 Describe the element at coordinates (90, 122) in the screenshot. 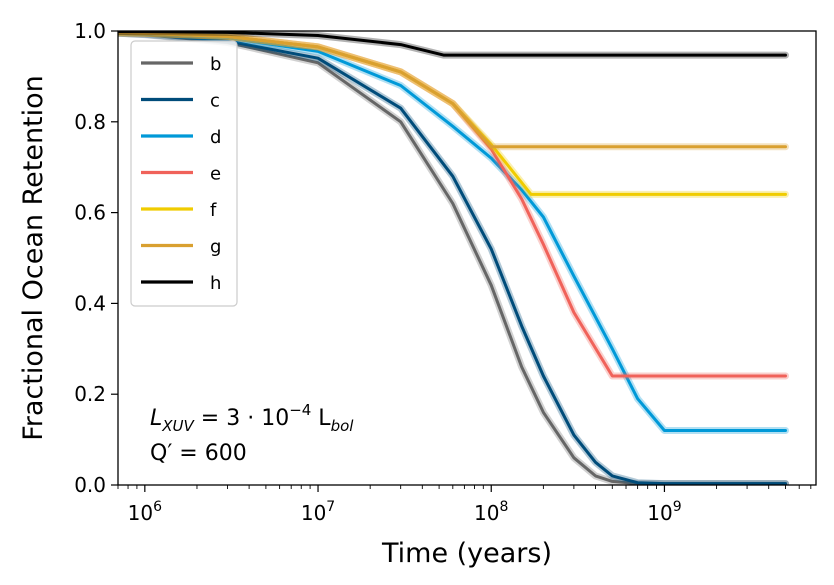

I see `y-tick-label: 0.8` at that location.